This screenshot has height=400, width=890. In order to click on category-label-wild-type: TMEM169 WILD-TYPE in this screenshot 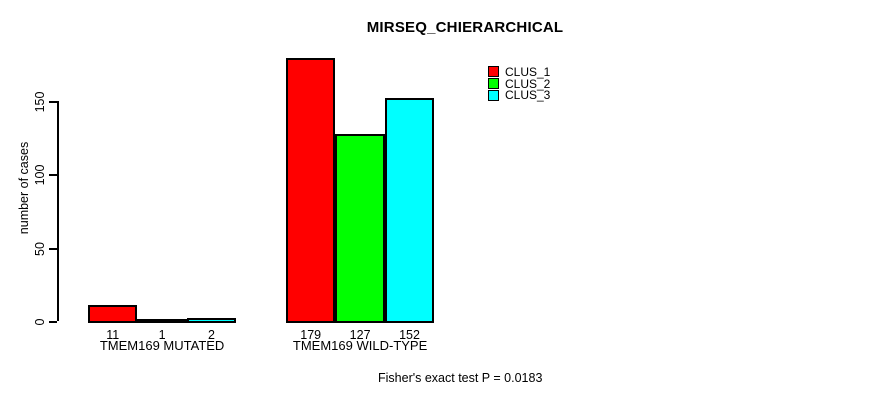, I will do `click(360, 345)`.